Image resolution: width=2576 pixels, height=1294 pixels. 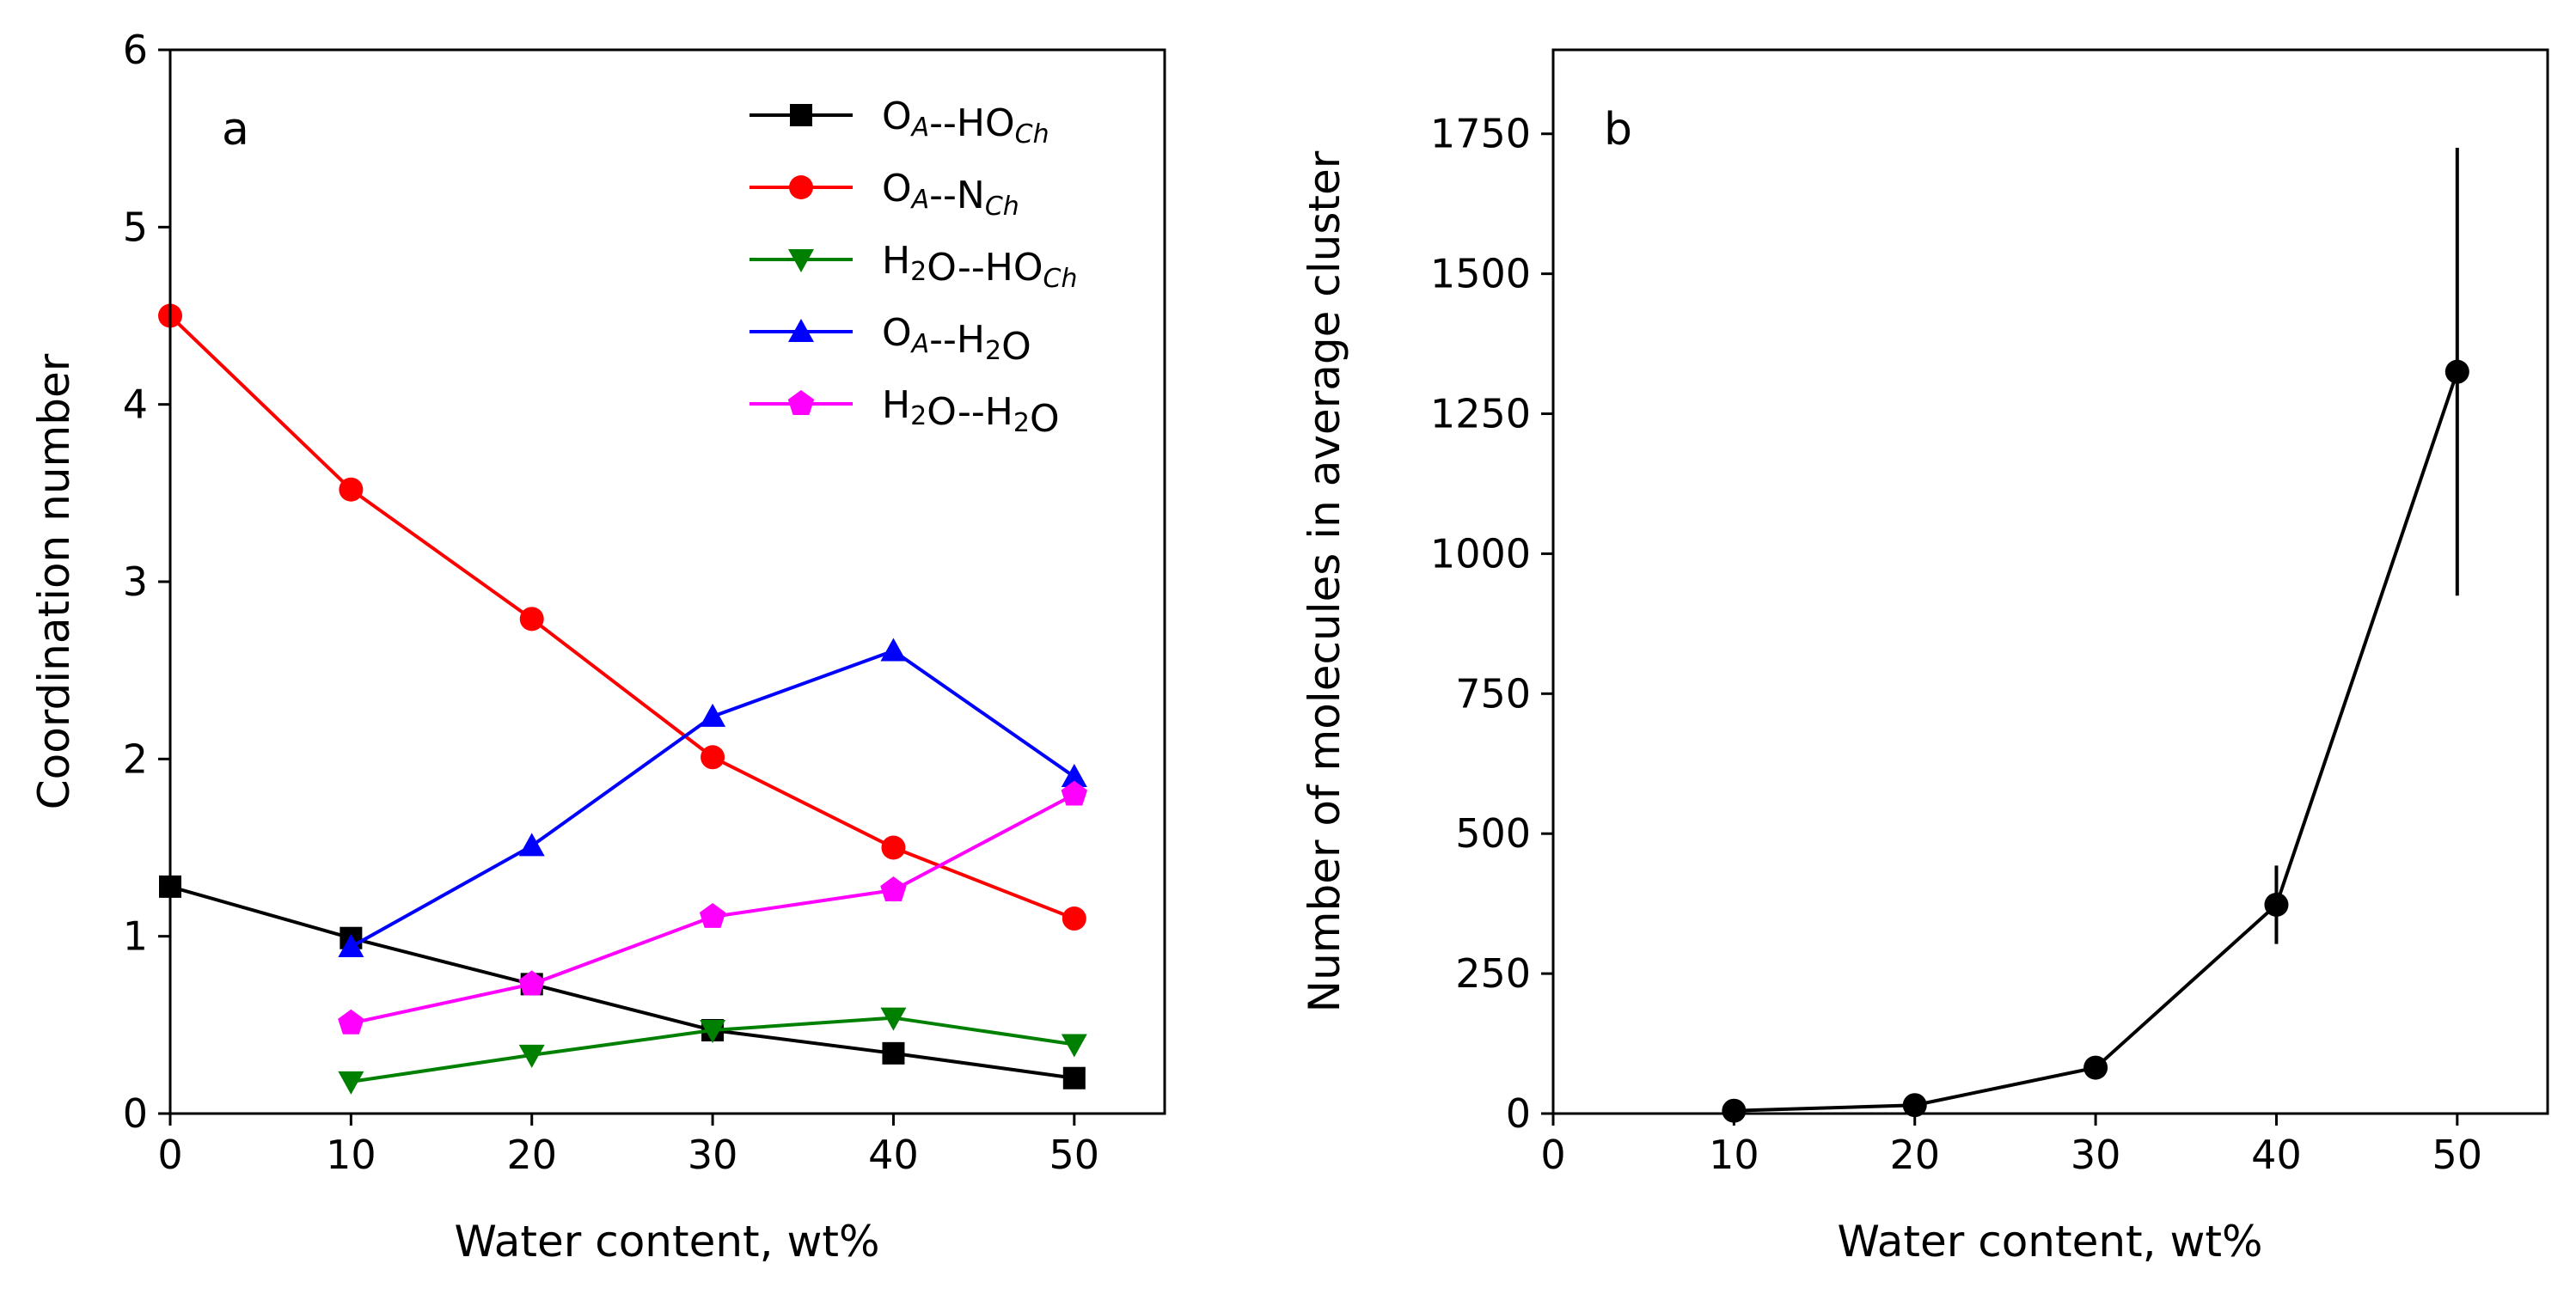 I want to click on panel-b-xtick-label: 30, so click(x=2096, y=1155).